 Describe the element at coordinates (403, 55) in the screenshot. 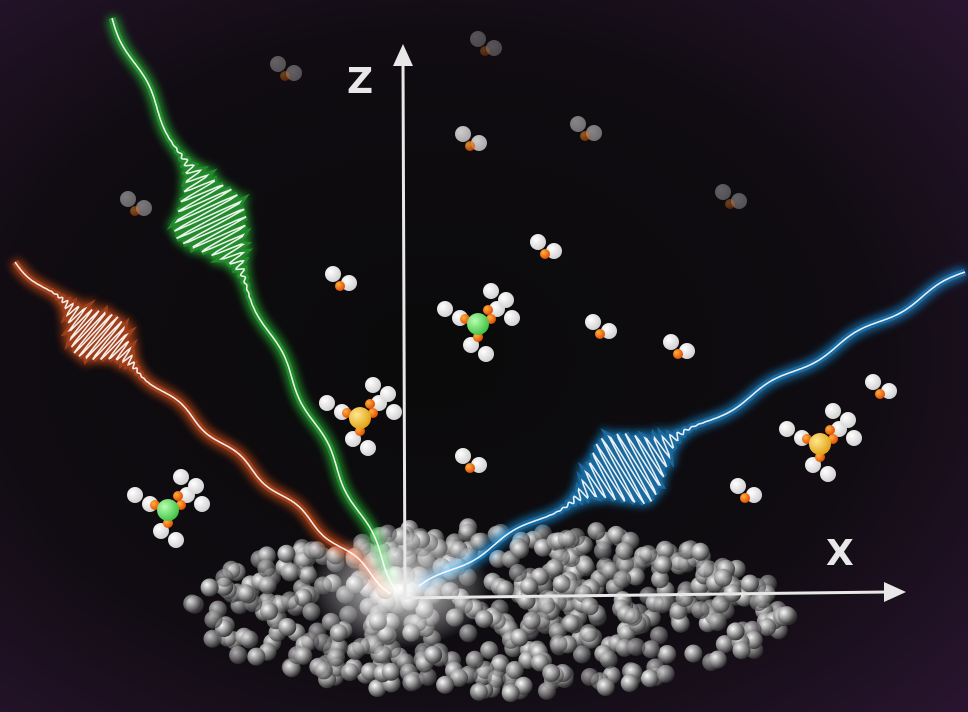

I see `z-arrow` at that location.